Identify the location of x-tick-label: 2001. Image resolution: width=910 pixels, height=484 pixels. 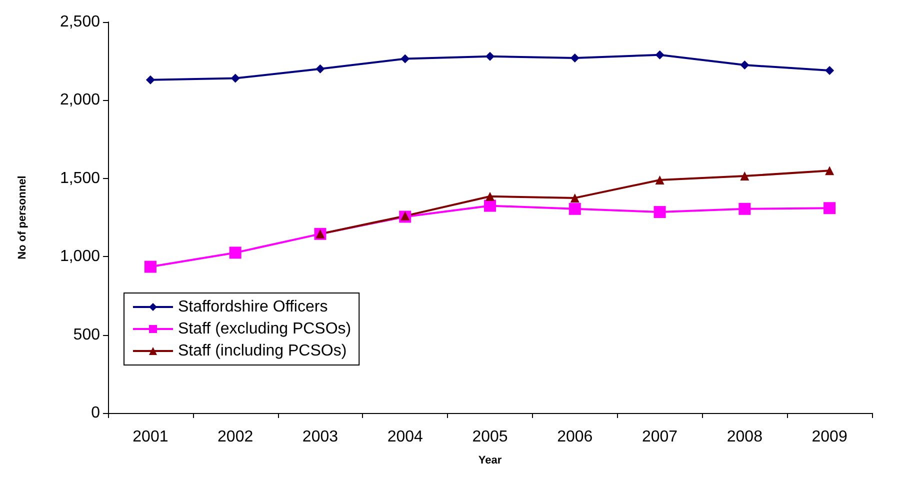
(150, 437).